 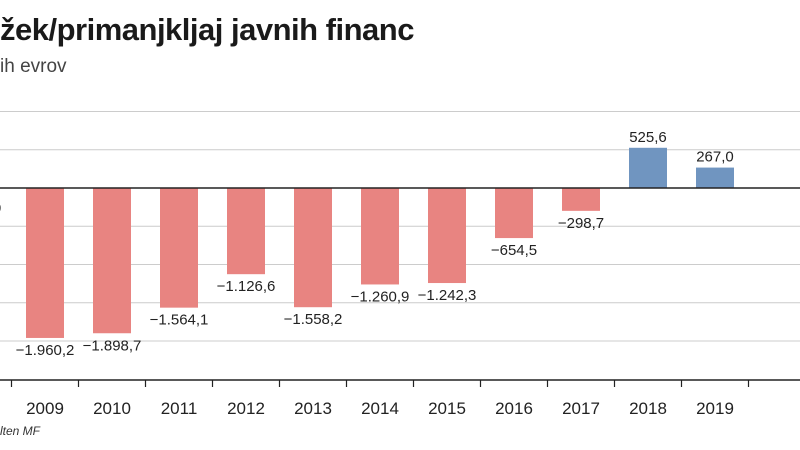 I want to click on x-tick-label: 2018, so click(x=648, y=408).